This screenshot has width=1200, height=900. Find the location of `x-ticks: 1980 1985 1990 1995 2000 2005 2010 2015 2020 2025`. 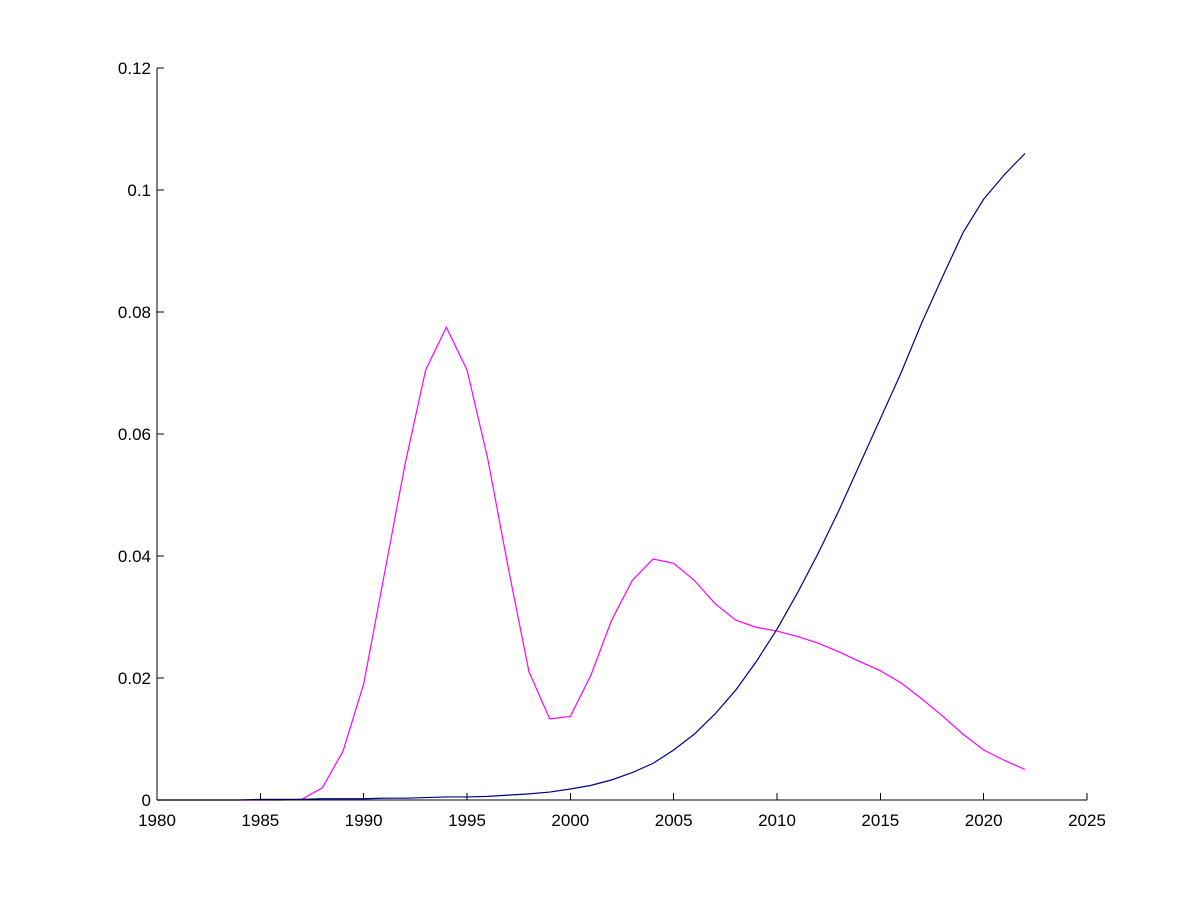

x-ticks: 1980 1985 1990 1995 2000 2005 2010 2015 2020 2025 is located at coordinates (622, 811).